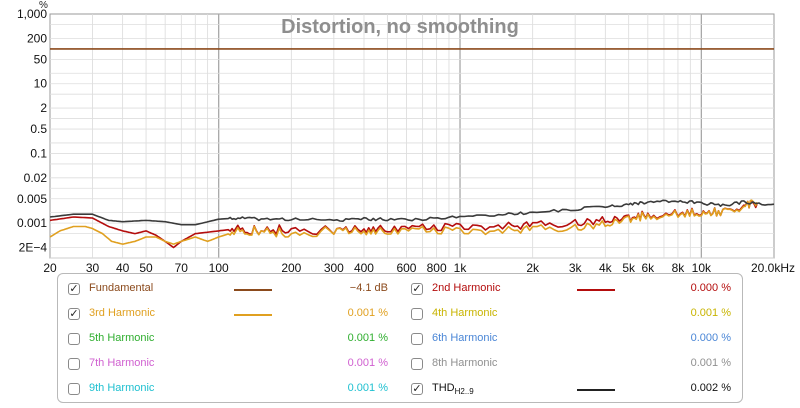 This screenshot has width=800, height=408. I want to click on legend-label-7th-harmonic: 7th Harmonic, so click(122, 363).